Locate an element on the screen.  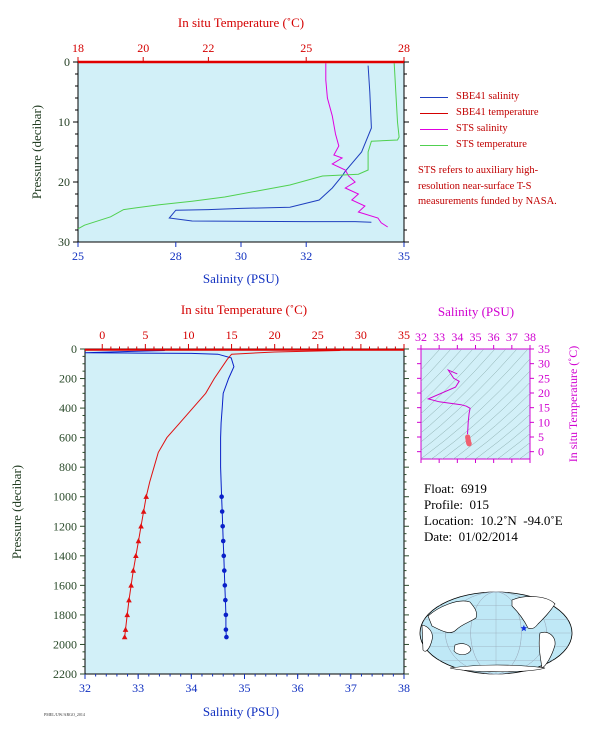
main-pressure-tick-label: 1400 is located at coordinates (65, 556).